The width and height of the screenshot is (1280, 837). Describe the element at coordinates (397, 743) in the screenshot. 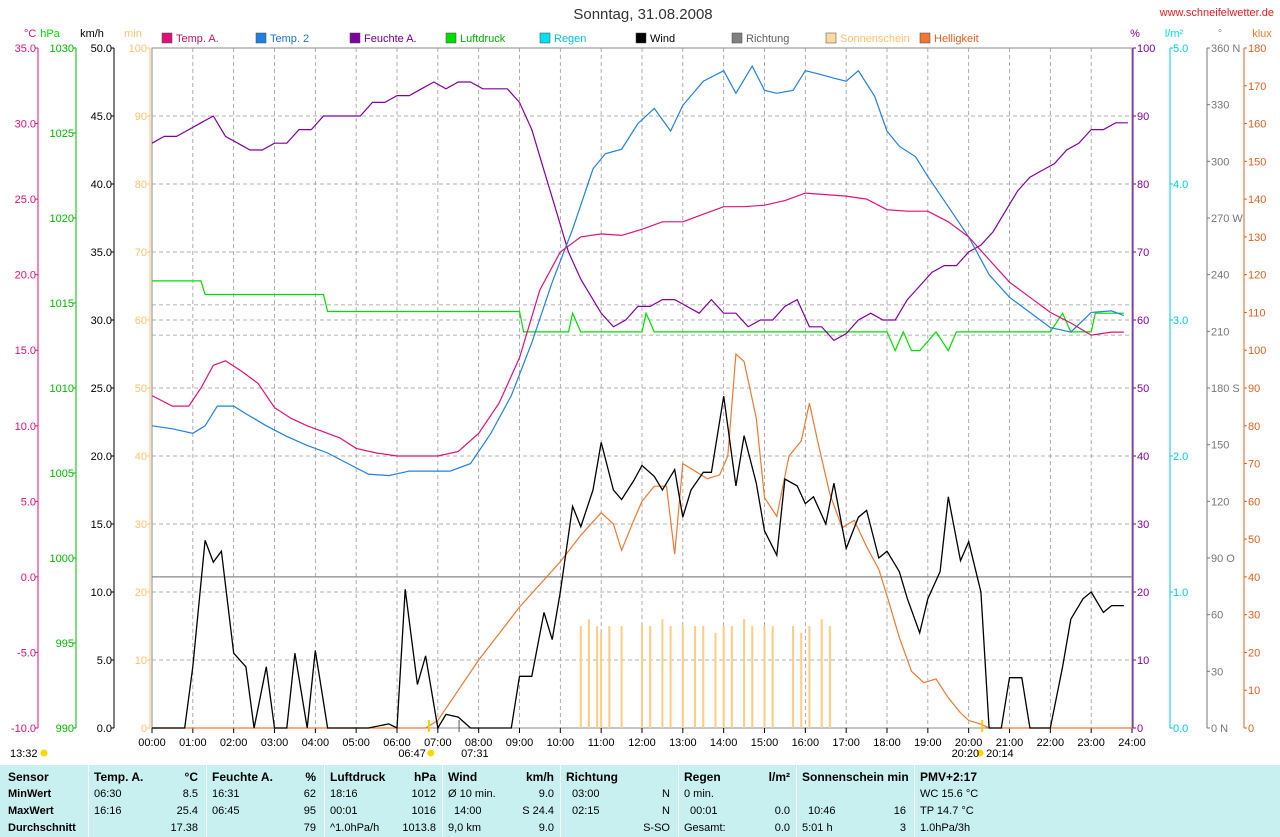

I see `time-tick-label: 06:00` at that location.